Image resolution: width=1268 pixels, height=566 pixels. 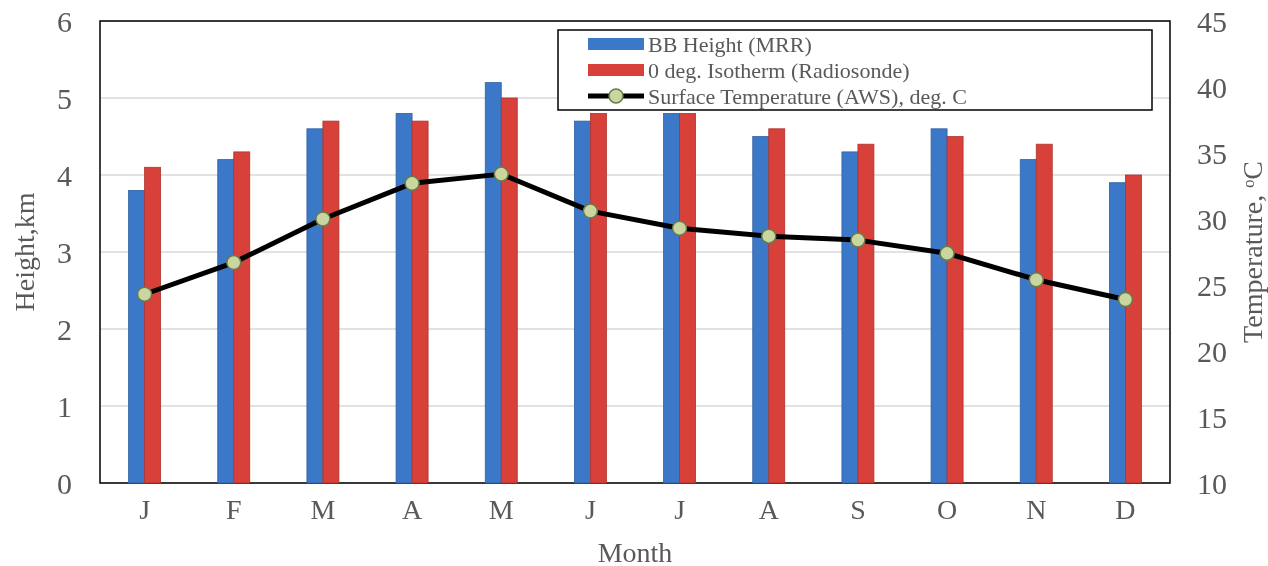 I want to click on y-axis-title: Height,km, so click(x=24, y=252).